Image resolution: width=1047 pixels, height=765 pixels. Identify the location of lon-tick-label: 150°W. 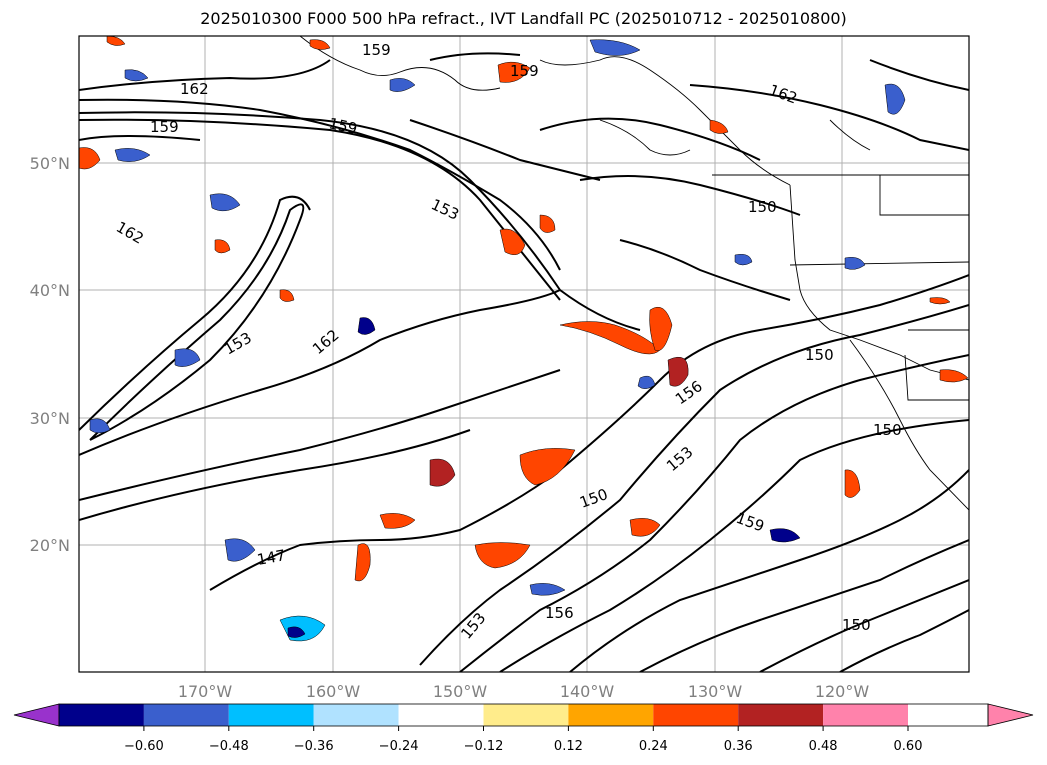
(460, 691).